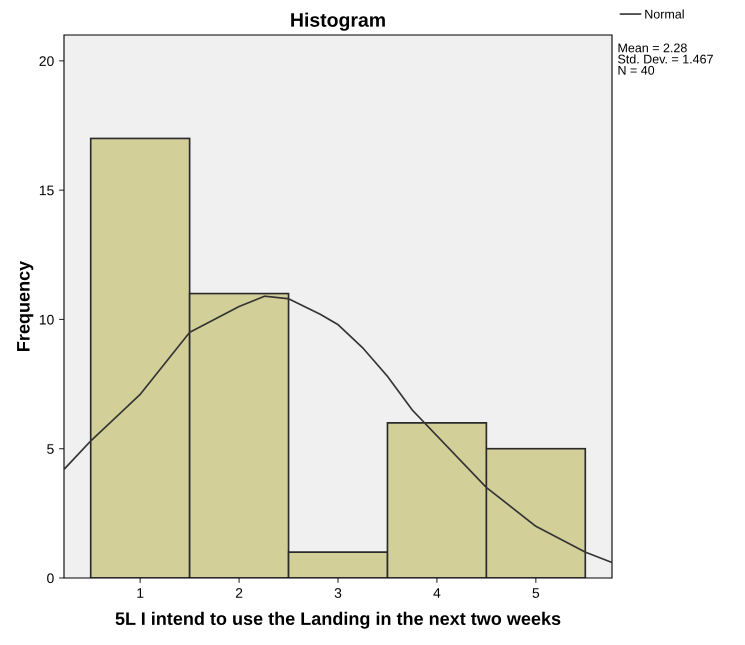 Image resolution: width=745 pixels, height=645 pixels. What do you see at coordinates (436, 593) in the screenshot?
I see `x-tick-label: 4` at bounding box center [436, 593].